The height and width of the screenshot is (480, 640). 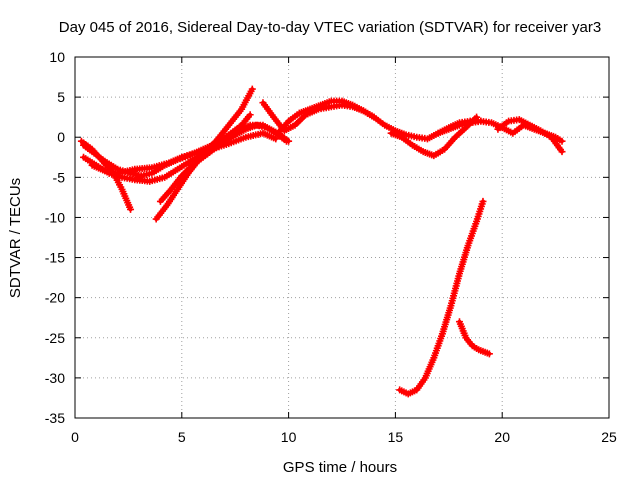 What do you see at coordinates (502, 437) in the screenshot?
I see `x-tick-label: 20` at bounding box center [502, 437].